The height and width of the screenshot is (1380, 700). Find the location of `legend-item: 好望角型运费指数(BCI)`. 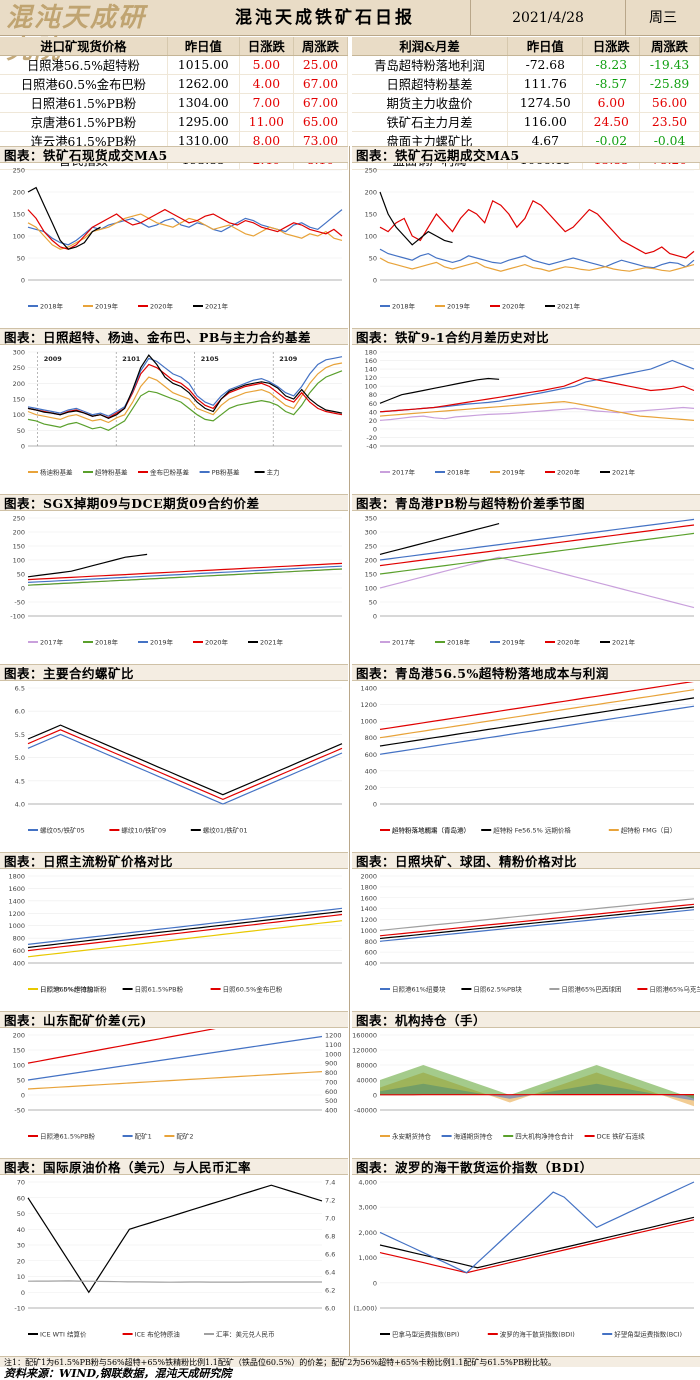

legend-item: 好望角型运费指数(BCI) is located at coordinates (642, 1334).